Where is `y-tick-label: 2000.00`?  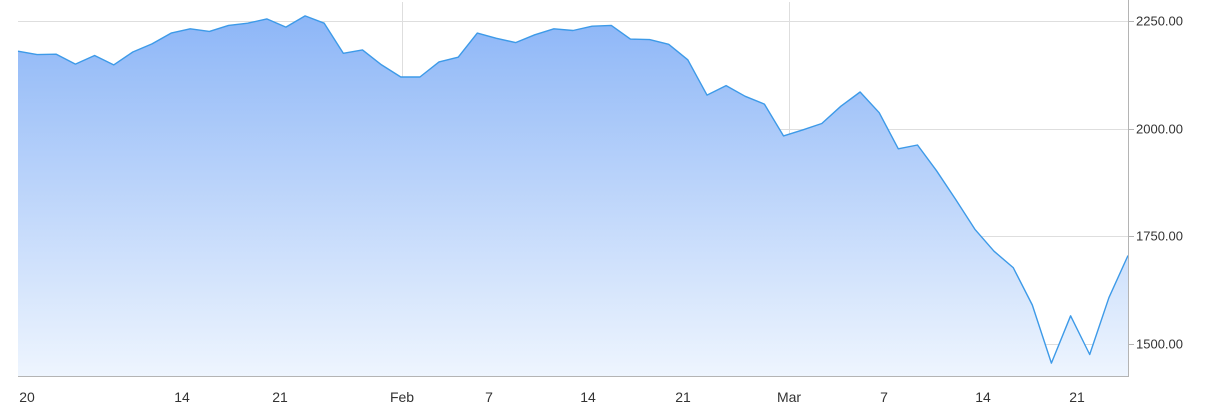 y-tick-label: 2000.00 is located at coordinates (1159, 129).